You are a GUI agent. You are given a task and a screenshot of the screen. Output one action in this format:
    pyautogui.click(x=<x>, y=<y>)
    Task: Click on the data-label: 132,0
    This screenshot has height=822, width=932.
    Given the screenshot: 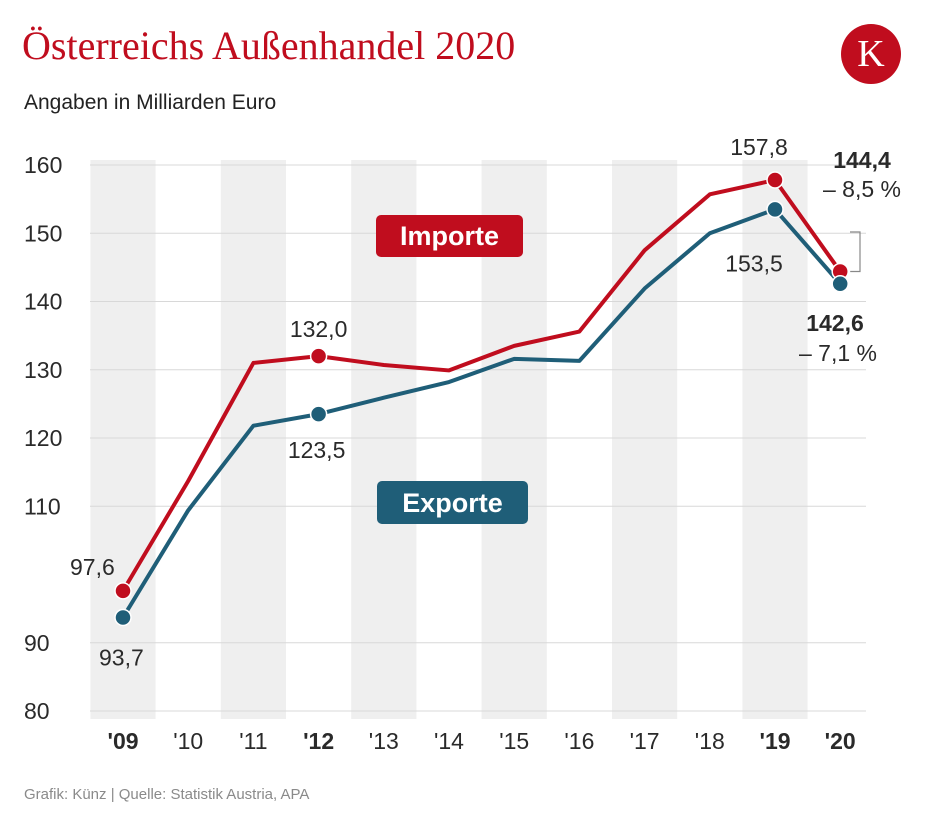 What is the action you would take?
    pyautogui.click(x=319, y=329)
    